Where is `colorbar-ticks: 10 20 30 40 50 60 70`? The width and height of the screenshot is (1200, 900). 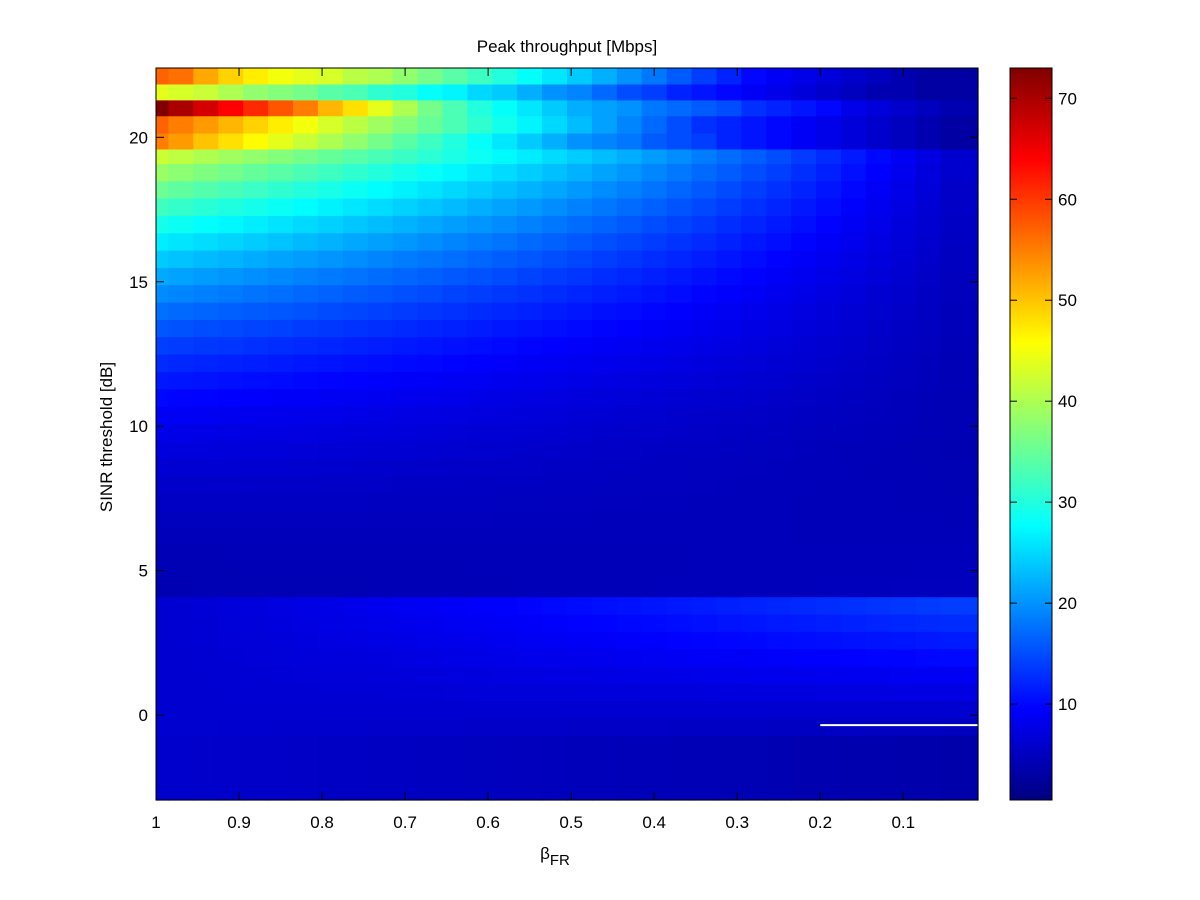 colorbar-ticks: 10 20 30 40 50 60 70 is located at coordinates (1043, 401).